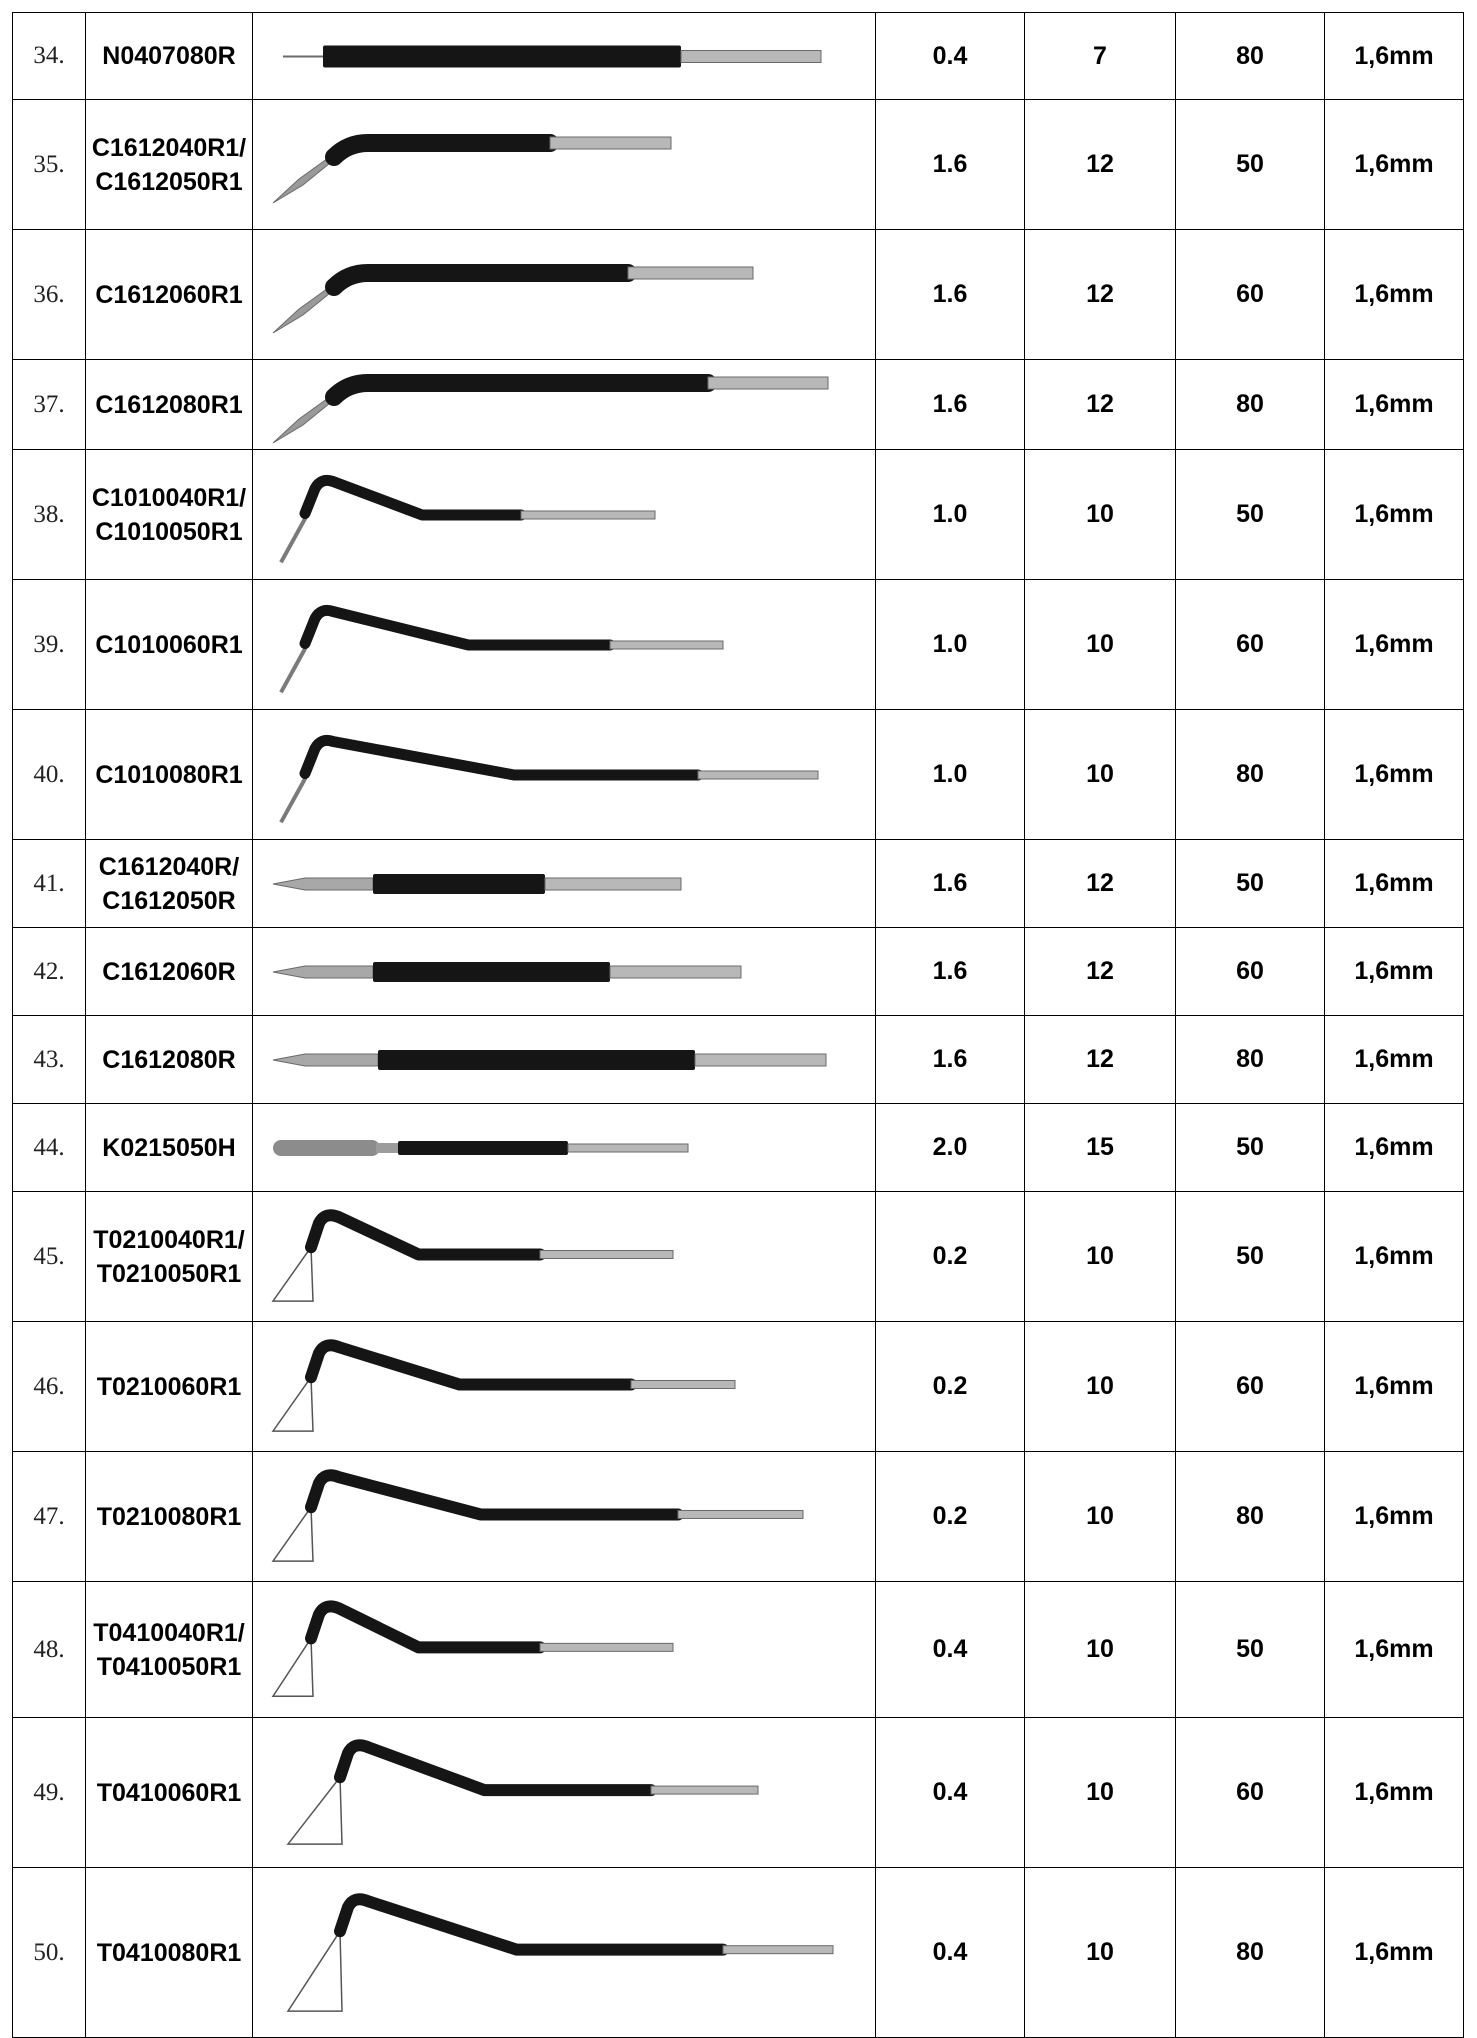 Image resolution: width=1477 pixels, height=2038 pixels. Describe the element at coordinates (738, 1386) in the screenshot. I see `table-row: 46. T0210060R1 0.2 10 60 1,6mm` at that location.